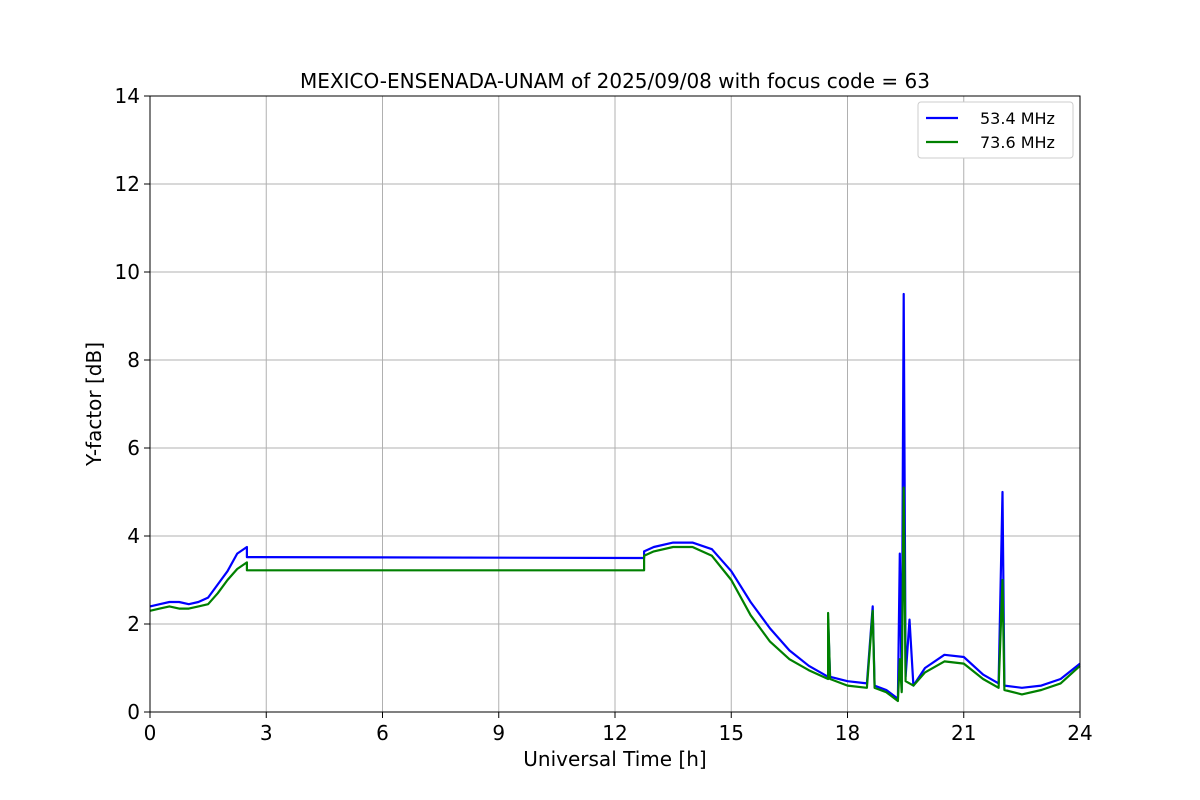 Image resolution: width=1200 pixels, height=800 pixels. I want to click on x-tick-label: 3, so click(266, 733).